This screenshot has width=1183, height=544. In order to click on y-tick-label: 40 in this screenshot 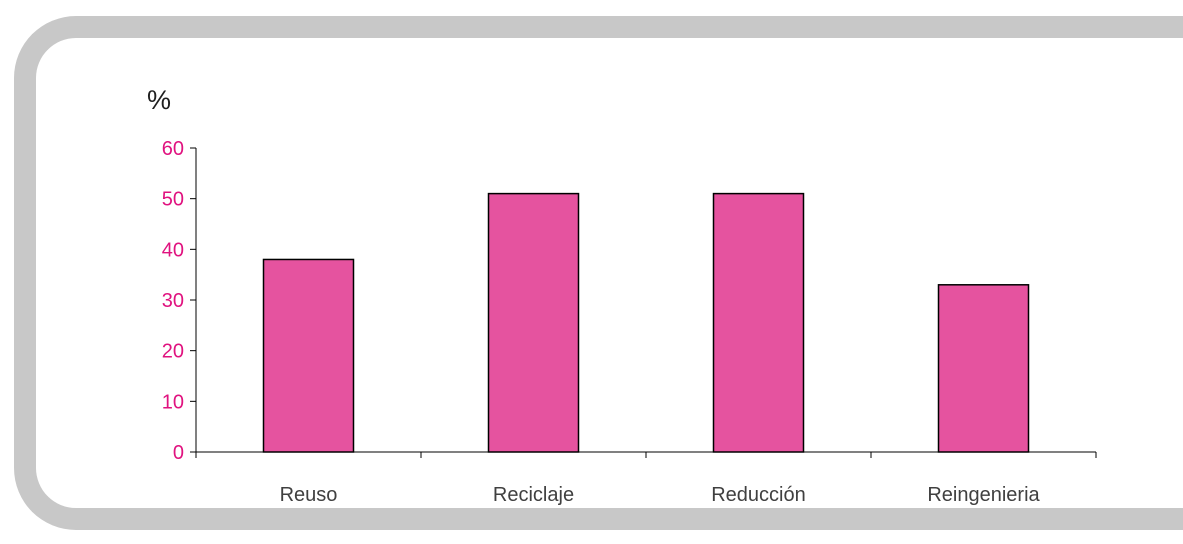, I will do `click(173, 250)`.